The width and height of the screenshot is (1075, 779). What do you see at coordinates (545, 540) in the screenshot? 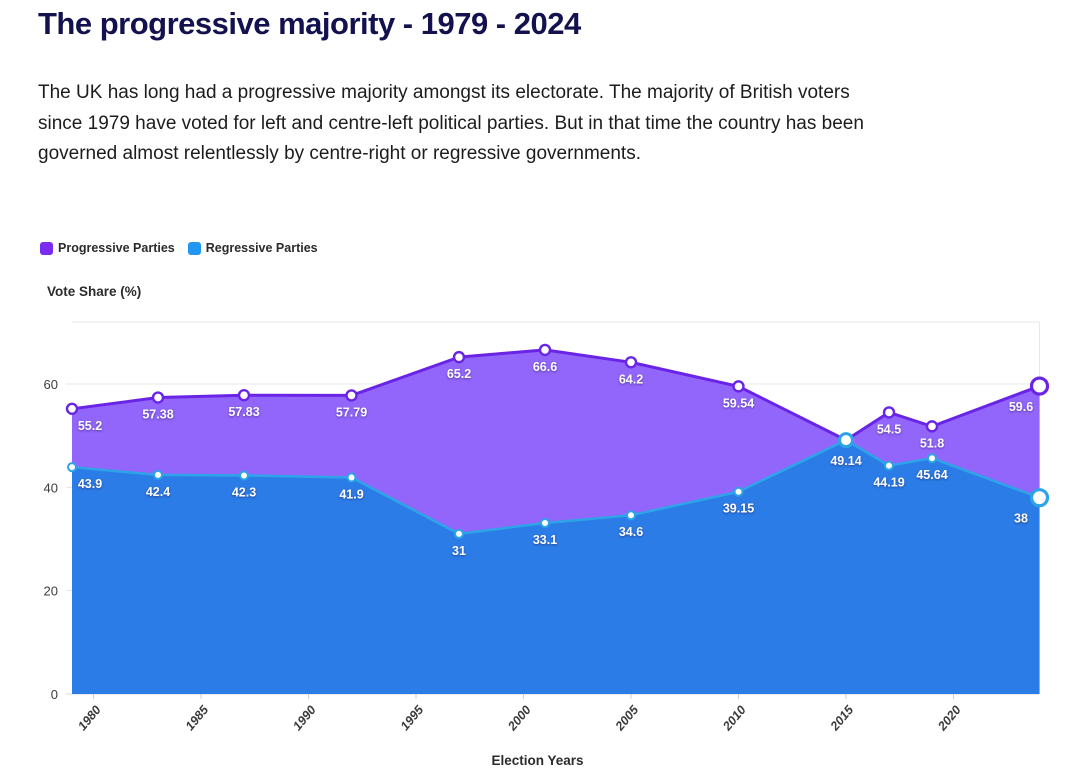
I see `data-point-label: 33.1` at bounding box center [545, 540].